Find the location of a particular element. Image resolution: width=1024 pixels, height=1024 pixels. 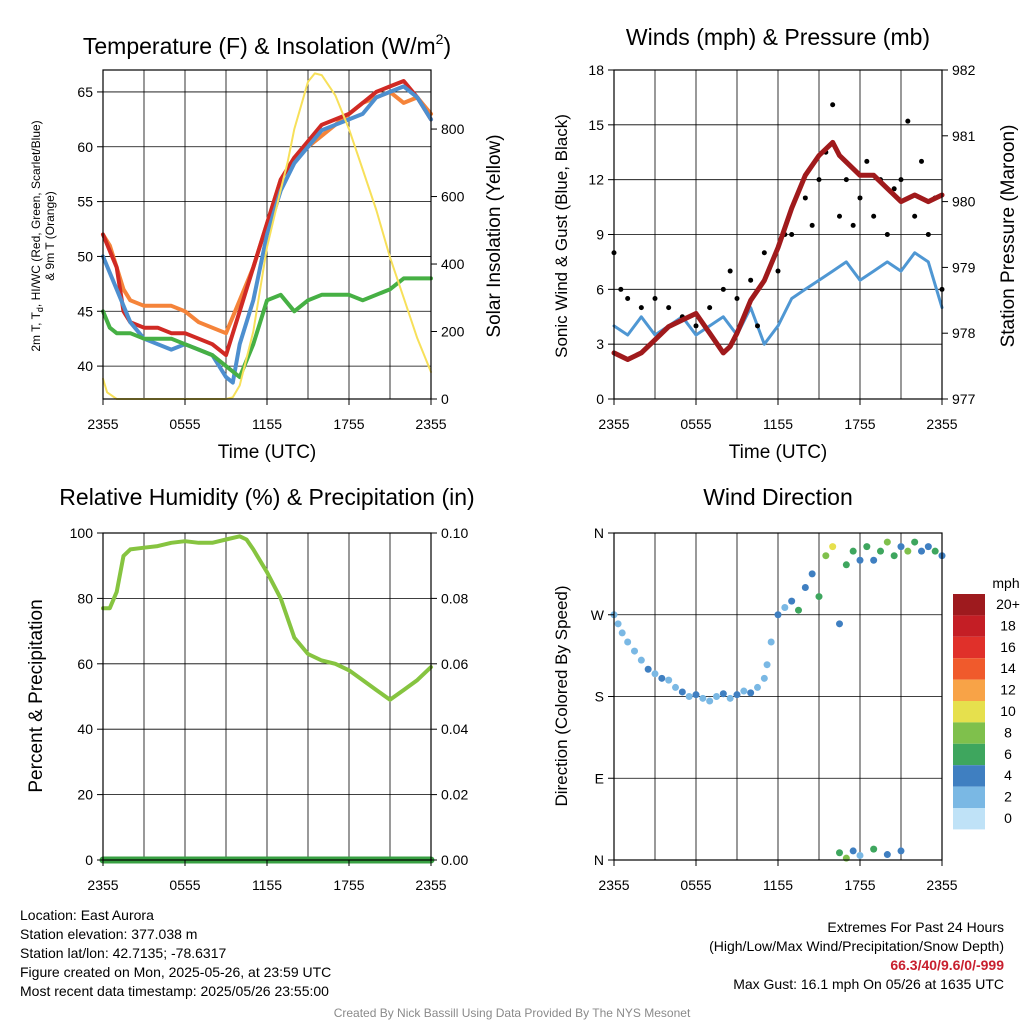

direction-xtick-label: 0555 is located at coordinates (695, 885).